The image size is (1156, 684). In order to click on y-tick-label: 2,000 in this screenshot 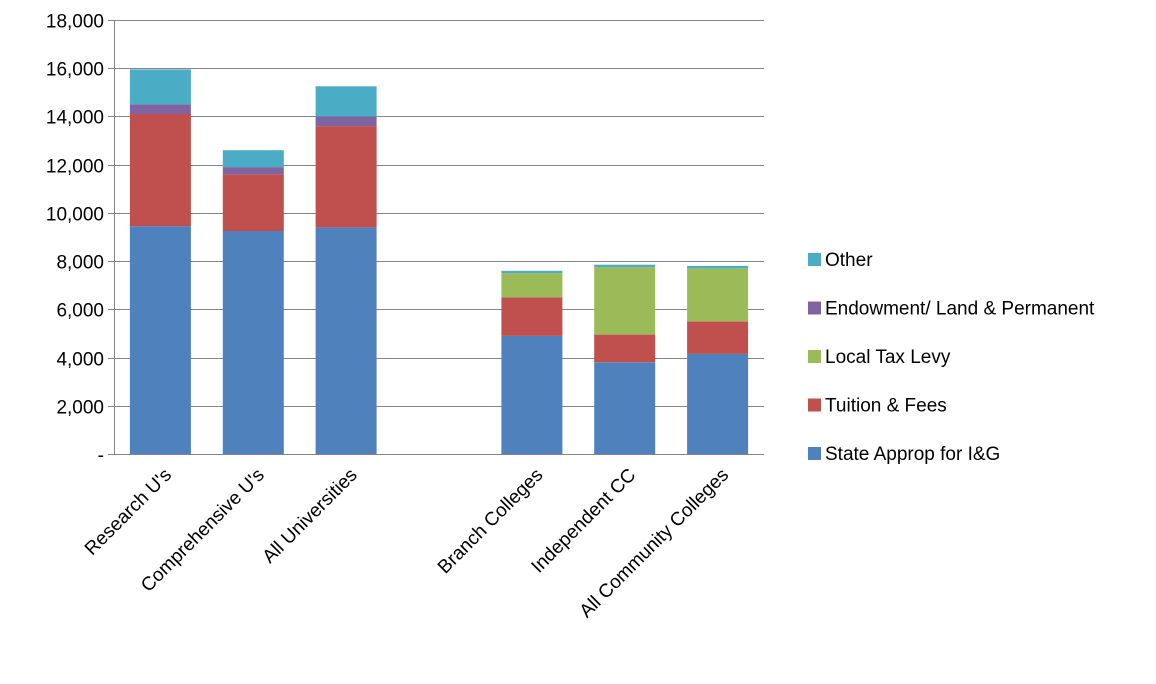, I will do `click(80, 408)`.